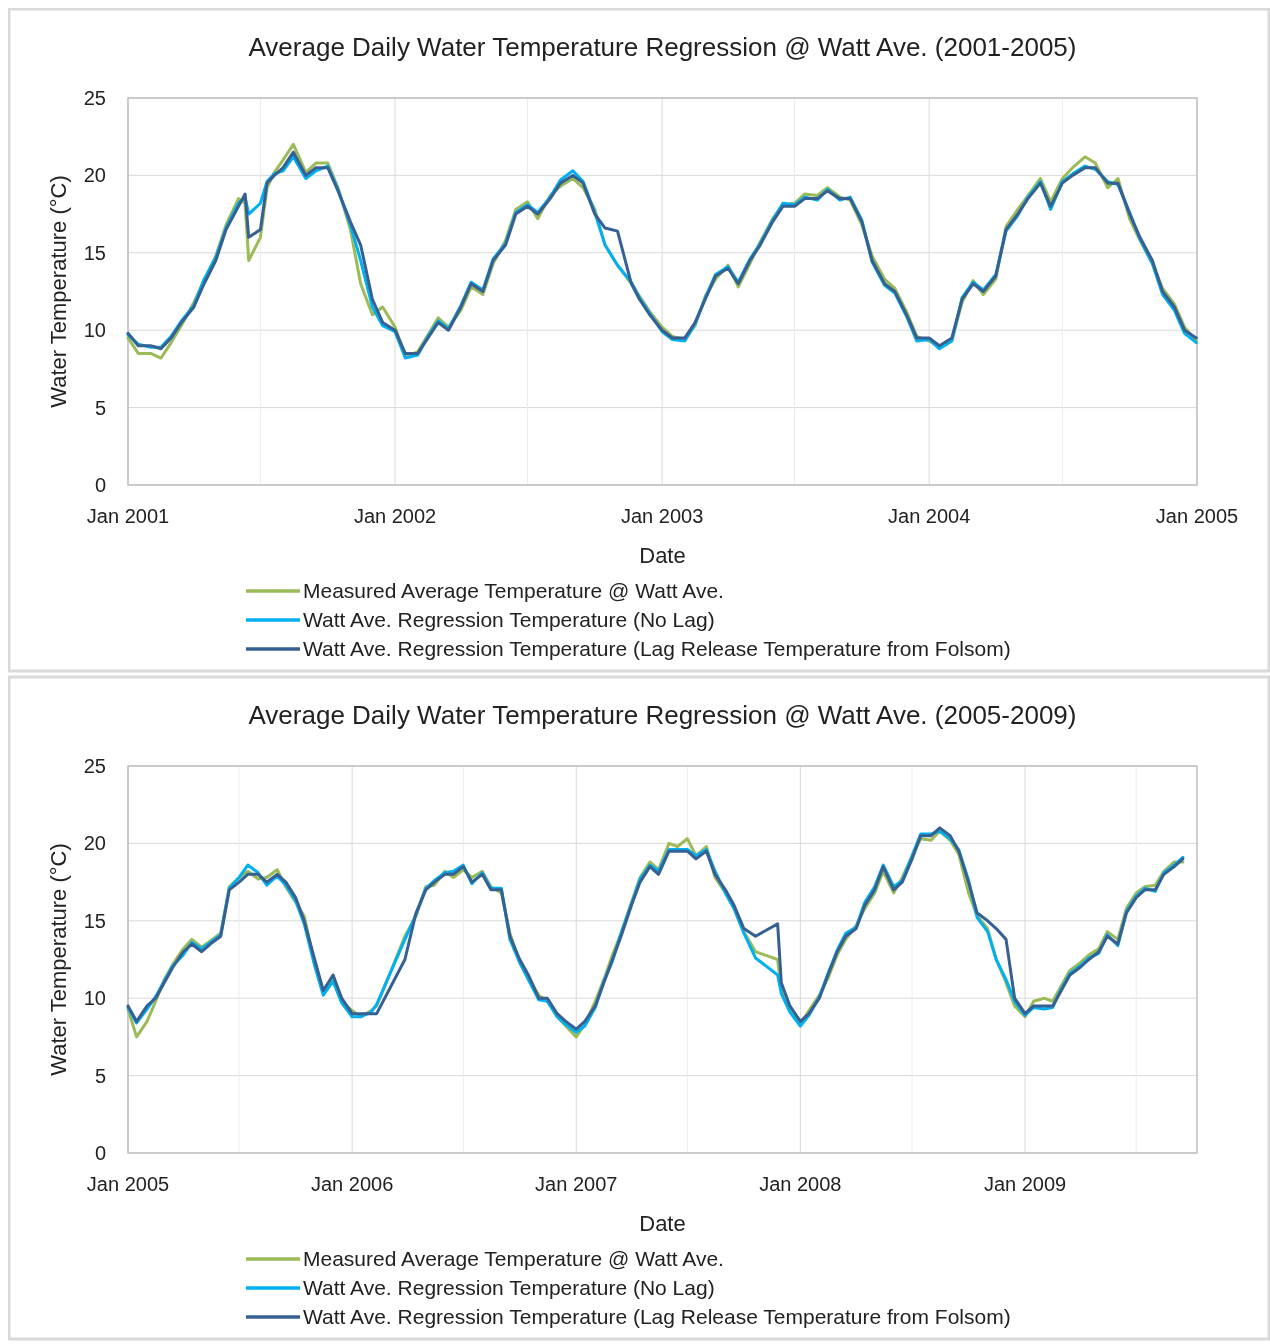 The height and width of the screenshot is (1344, 1270). I want to click on x-tick-label: Jan 2008, so click(800, 1184).